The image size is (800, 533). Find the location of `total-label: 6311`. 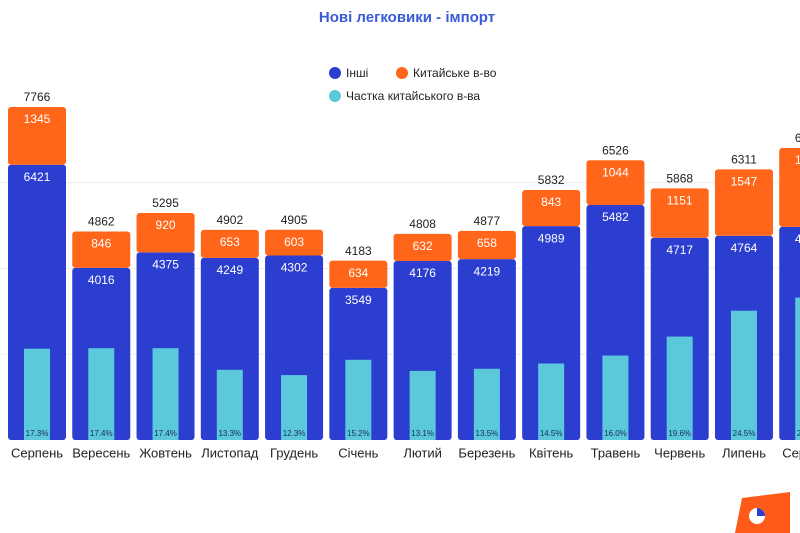

total-label: 6311 is located at coordinates (744, 160).